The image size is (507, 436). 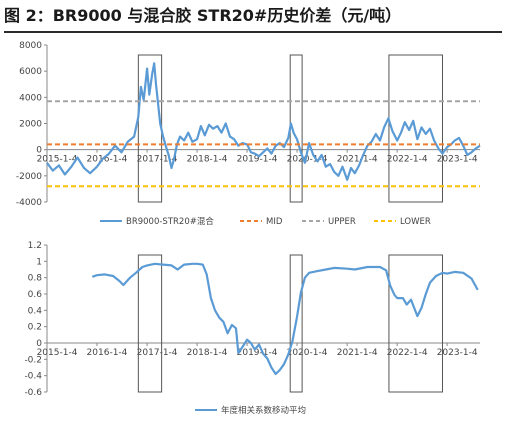 I want to click on chart1-x-tick-label: 2019-1-4, so click(x=257, y=160).